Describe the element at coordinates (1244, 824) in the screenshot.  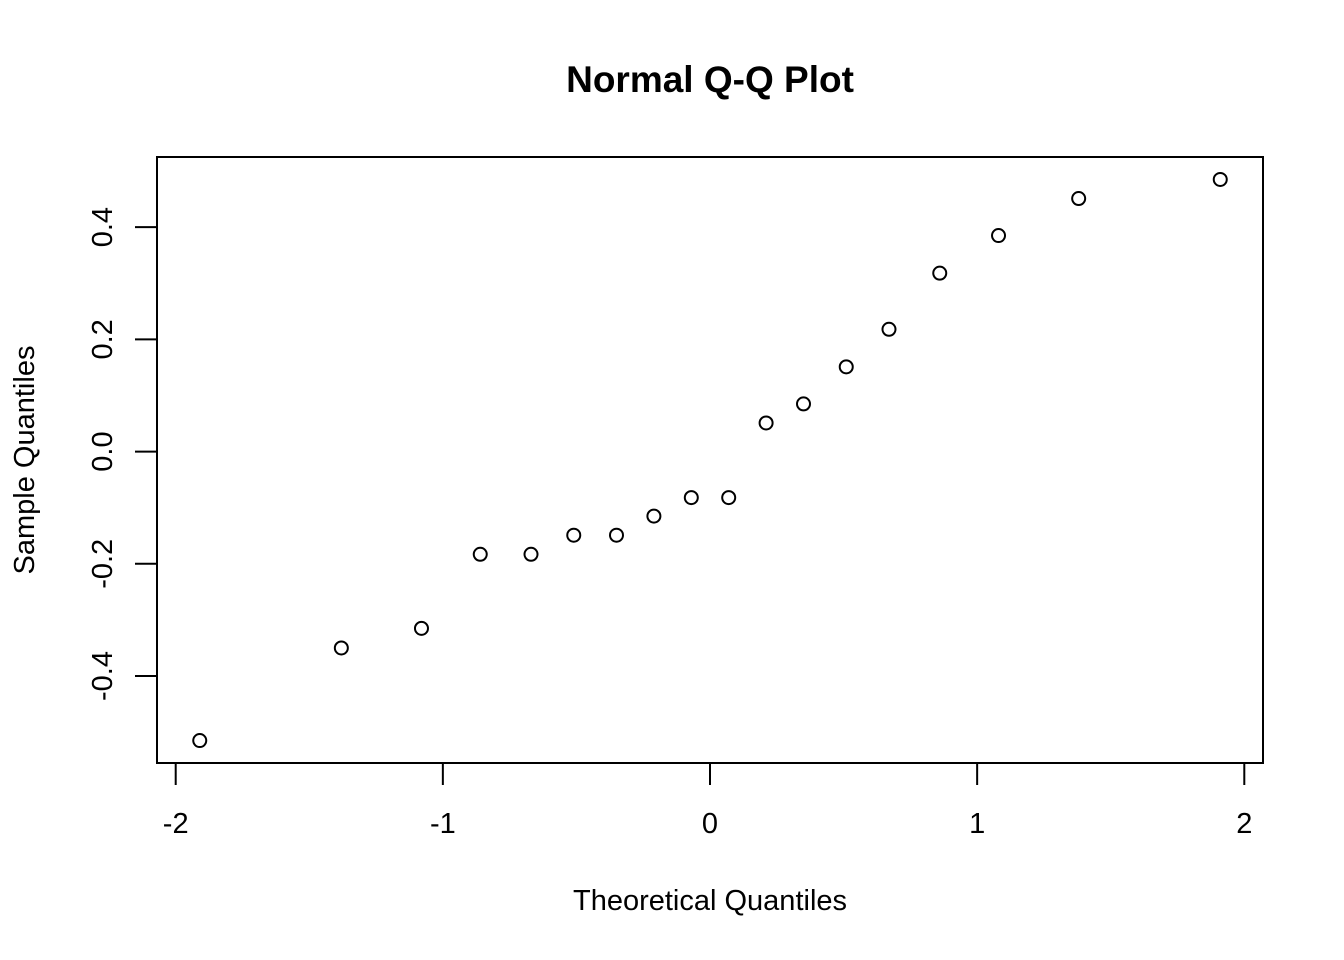
I see `x-tick-label: 2` at that location.